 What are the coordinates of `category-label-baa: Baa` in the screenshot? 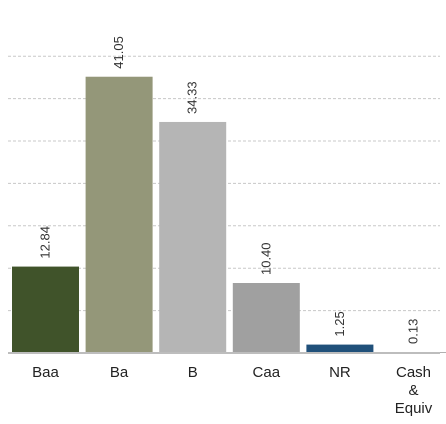 It's located at (45, 372).